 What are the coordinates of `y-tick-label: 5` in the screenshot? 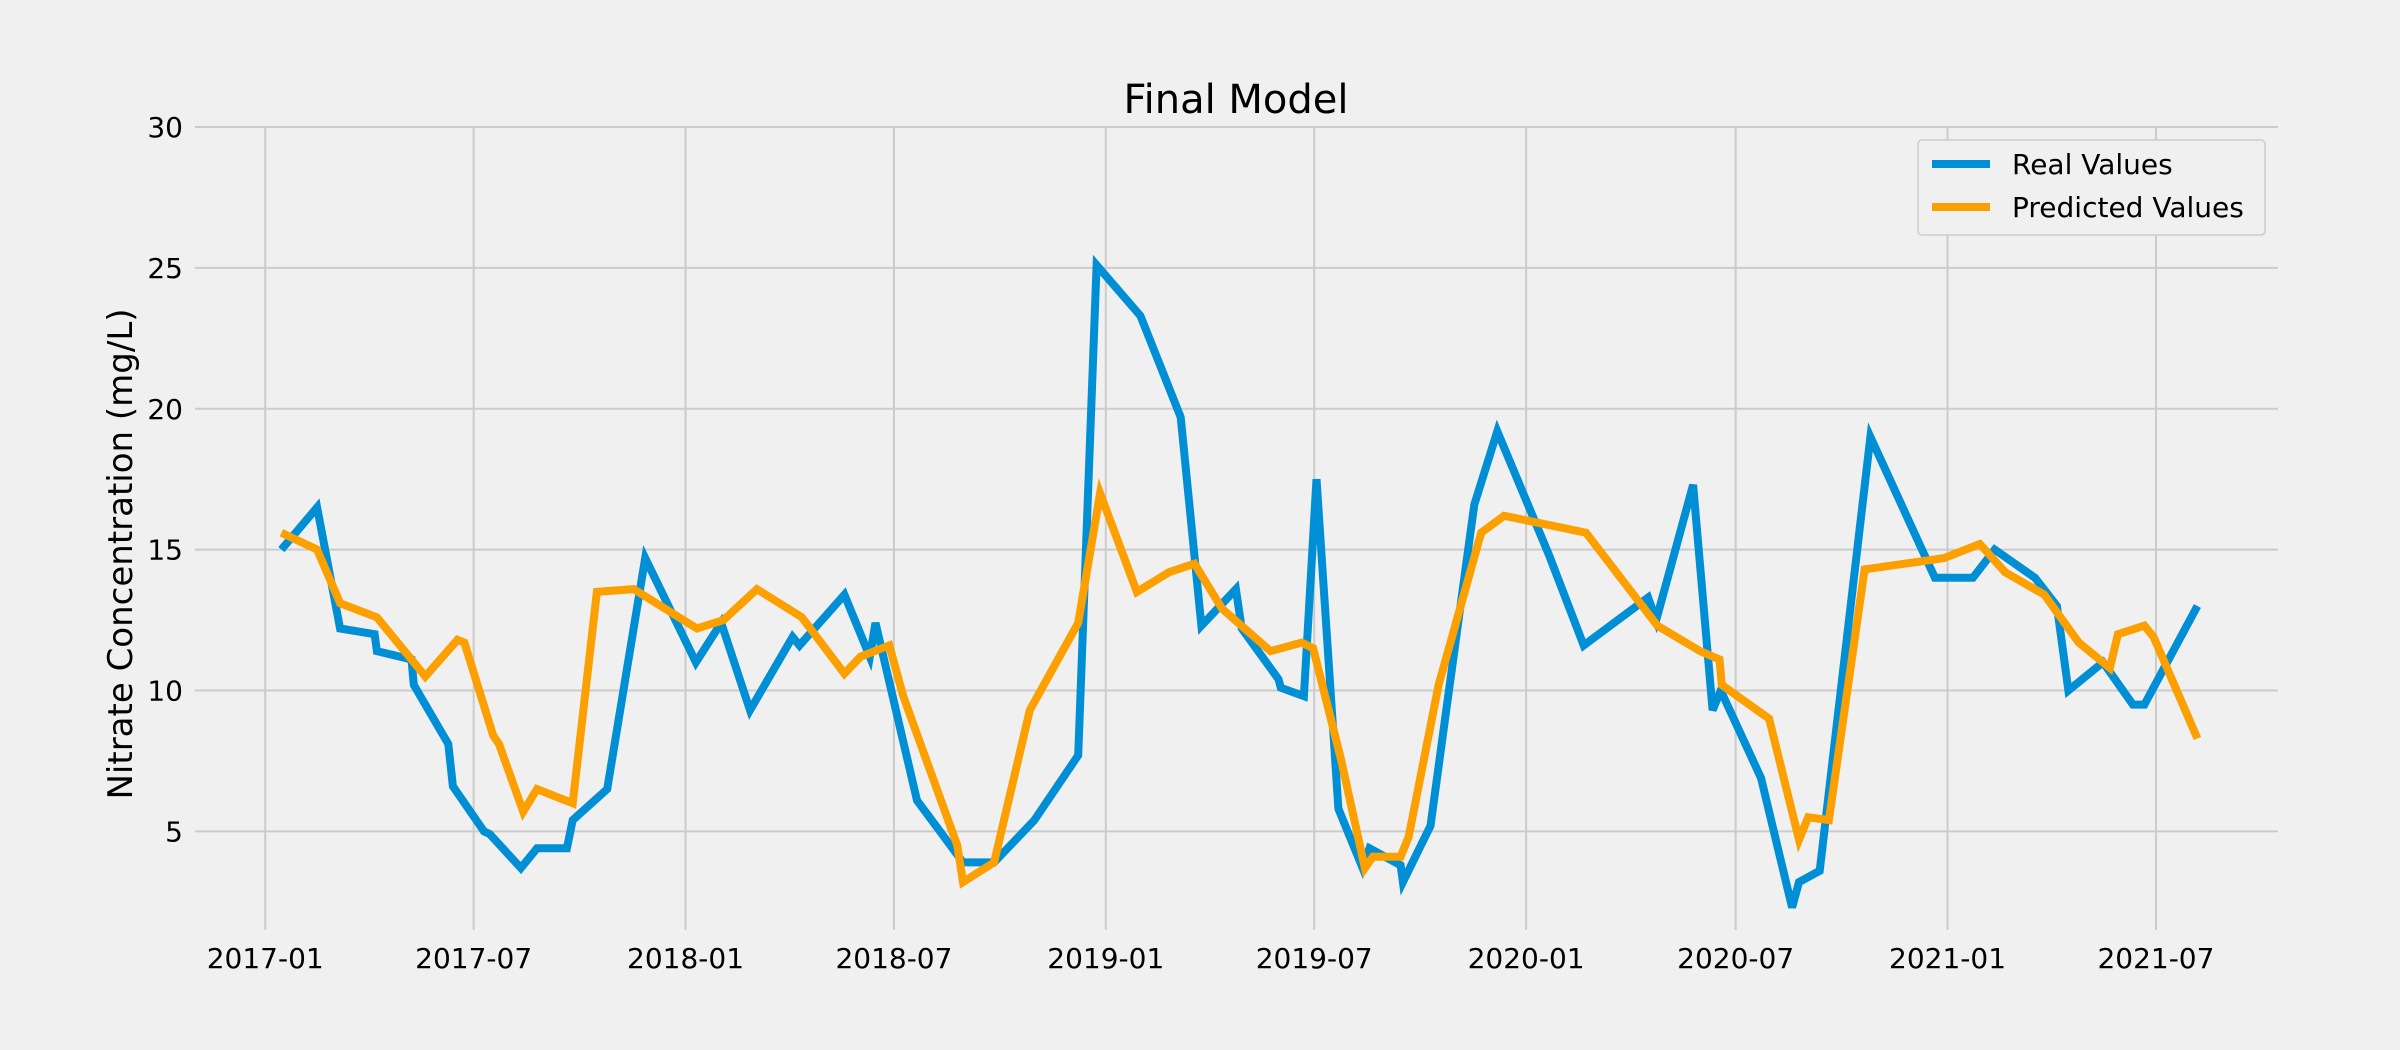 It's located at (174, 831).